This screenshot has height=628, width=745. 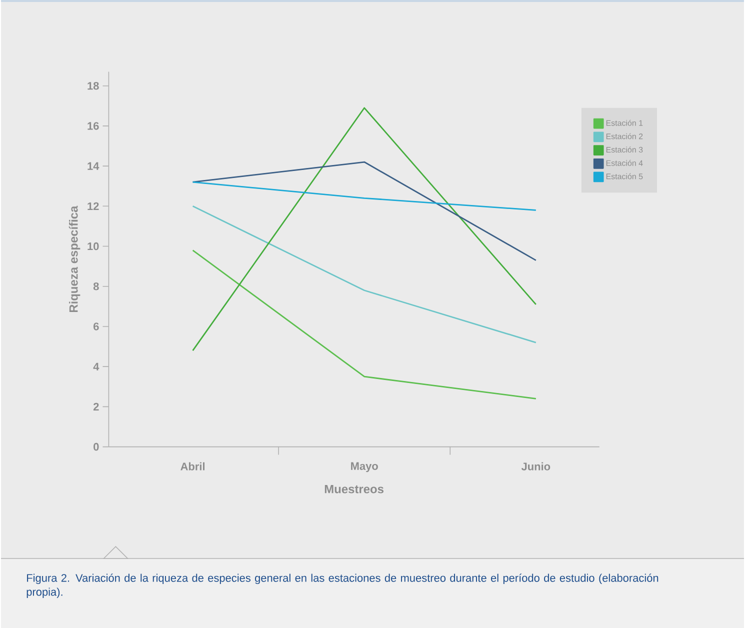 What do you see at coordinates (96, 286) in the screenshot?
I see `y-tick-label: 8` at bounding box center [96, 286].